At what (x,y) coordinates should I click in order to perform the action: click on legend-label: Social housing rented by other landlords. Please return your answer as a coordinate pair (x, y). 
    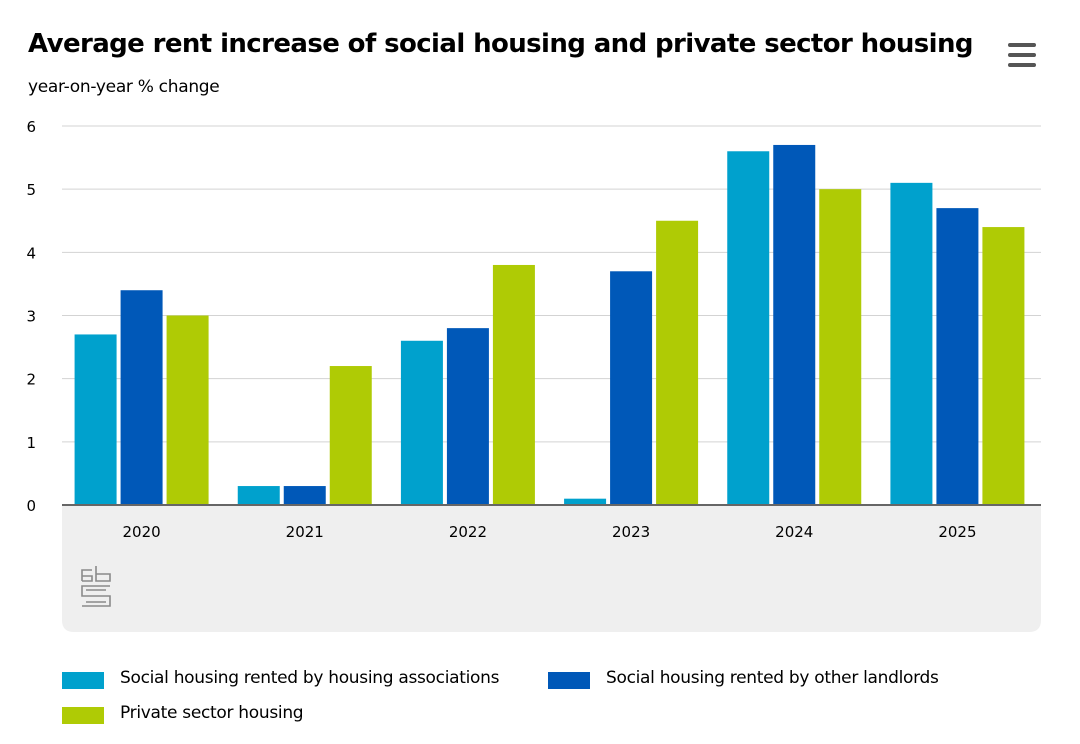
    Looking at the image, I should click on (772, 678).